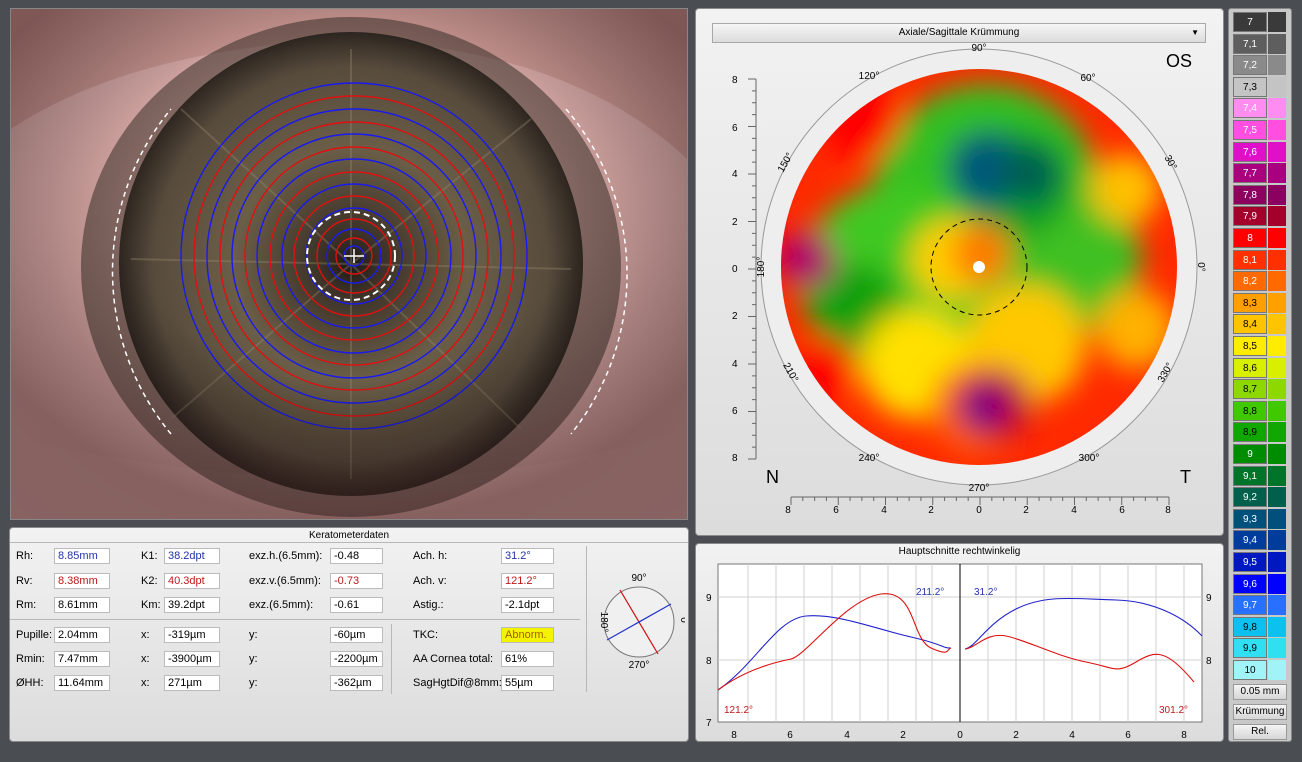 The width and height of the screenshot is (1302, 762). What do you see at coordinates (639, 622) in the screenshot?
I see `axis-line-horizontal` at bounding box center [639, 622].